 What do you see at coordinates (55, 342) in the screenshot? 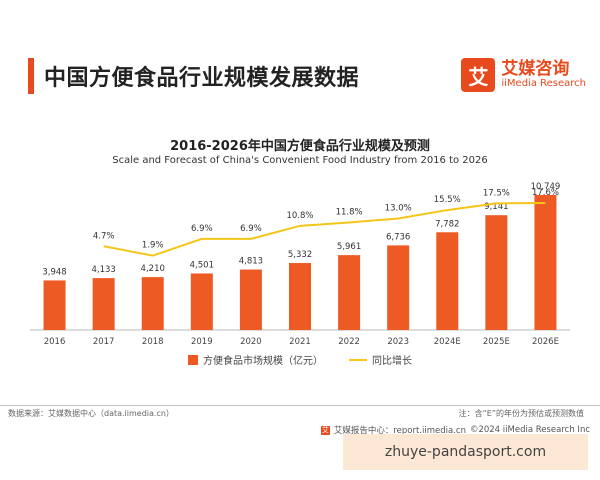
I see `x-tick-2016: 2016` at bounding box center [55, 342].